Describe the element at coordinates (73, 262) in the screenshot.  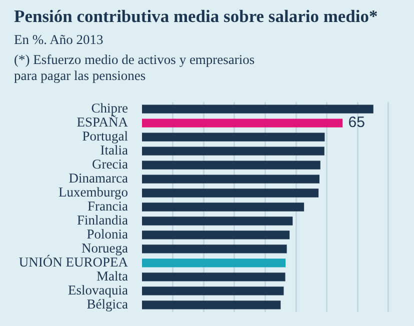
I see `y-tick-label: UNIÓN EUROPEA` at that location.